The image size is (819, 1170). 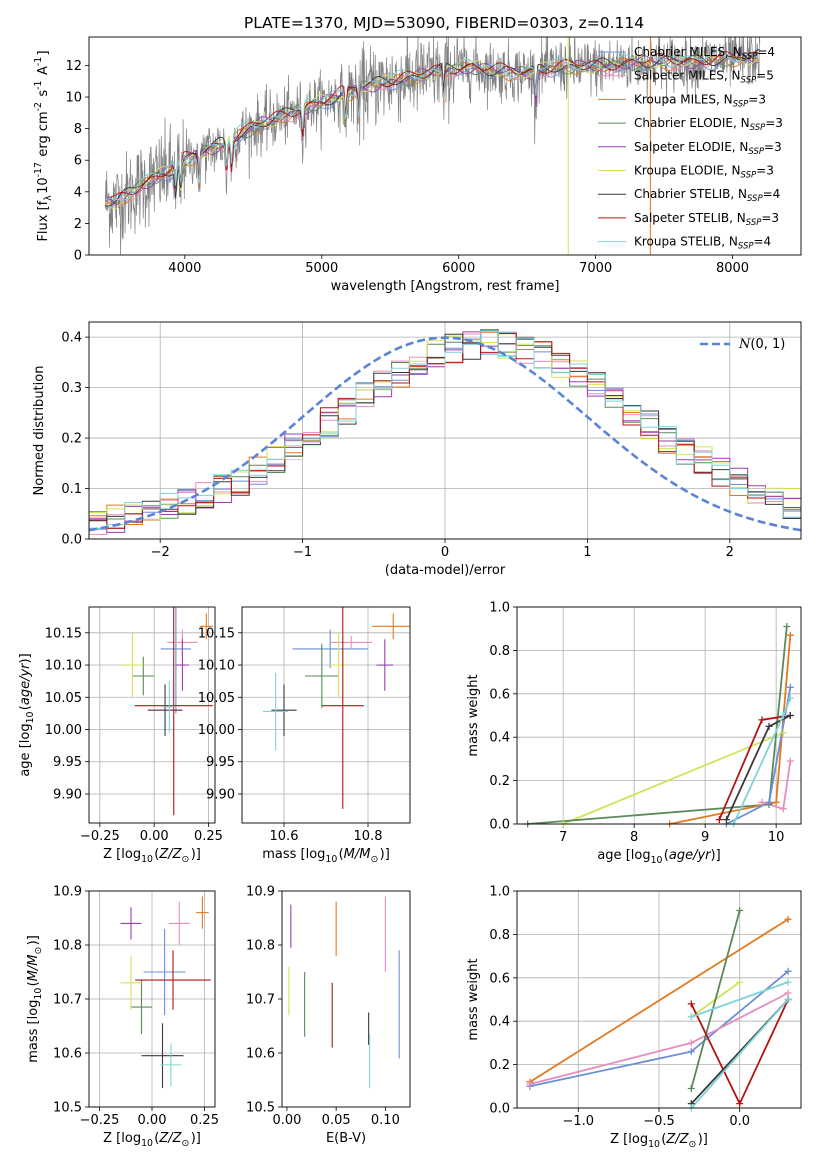 I want to click on legend-label: Chabrier ELODIE, NSSP=3, so click(x=708, y=124).